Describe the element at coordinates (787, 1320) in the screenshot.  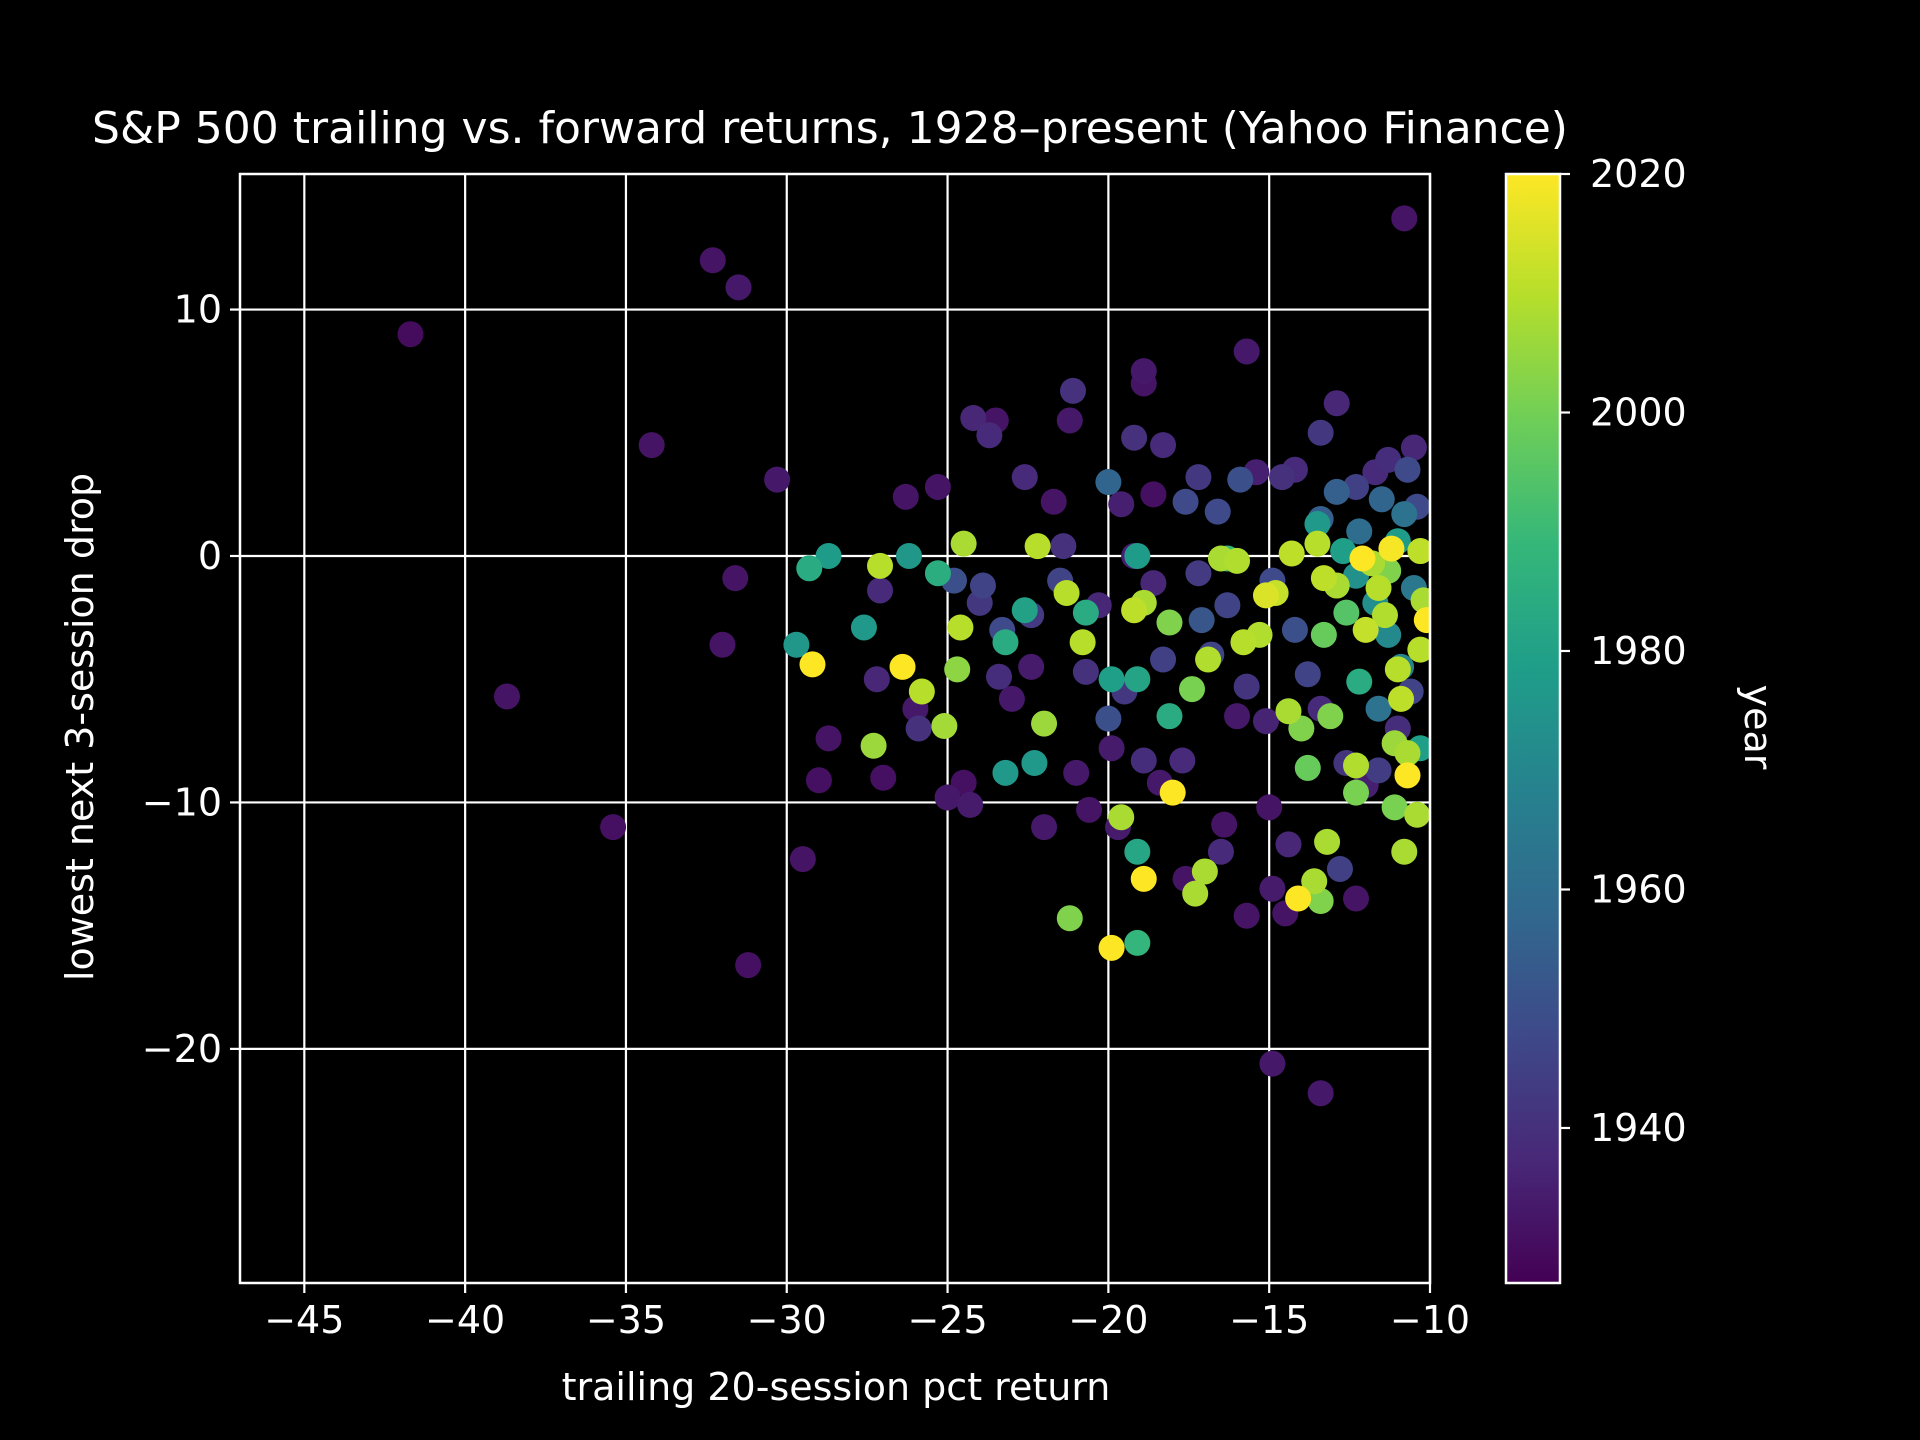
I see `x-tick-label: −30` at that location.